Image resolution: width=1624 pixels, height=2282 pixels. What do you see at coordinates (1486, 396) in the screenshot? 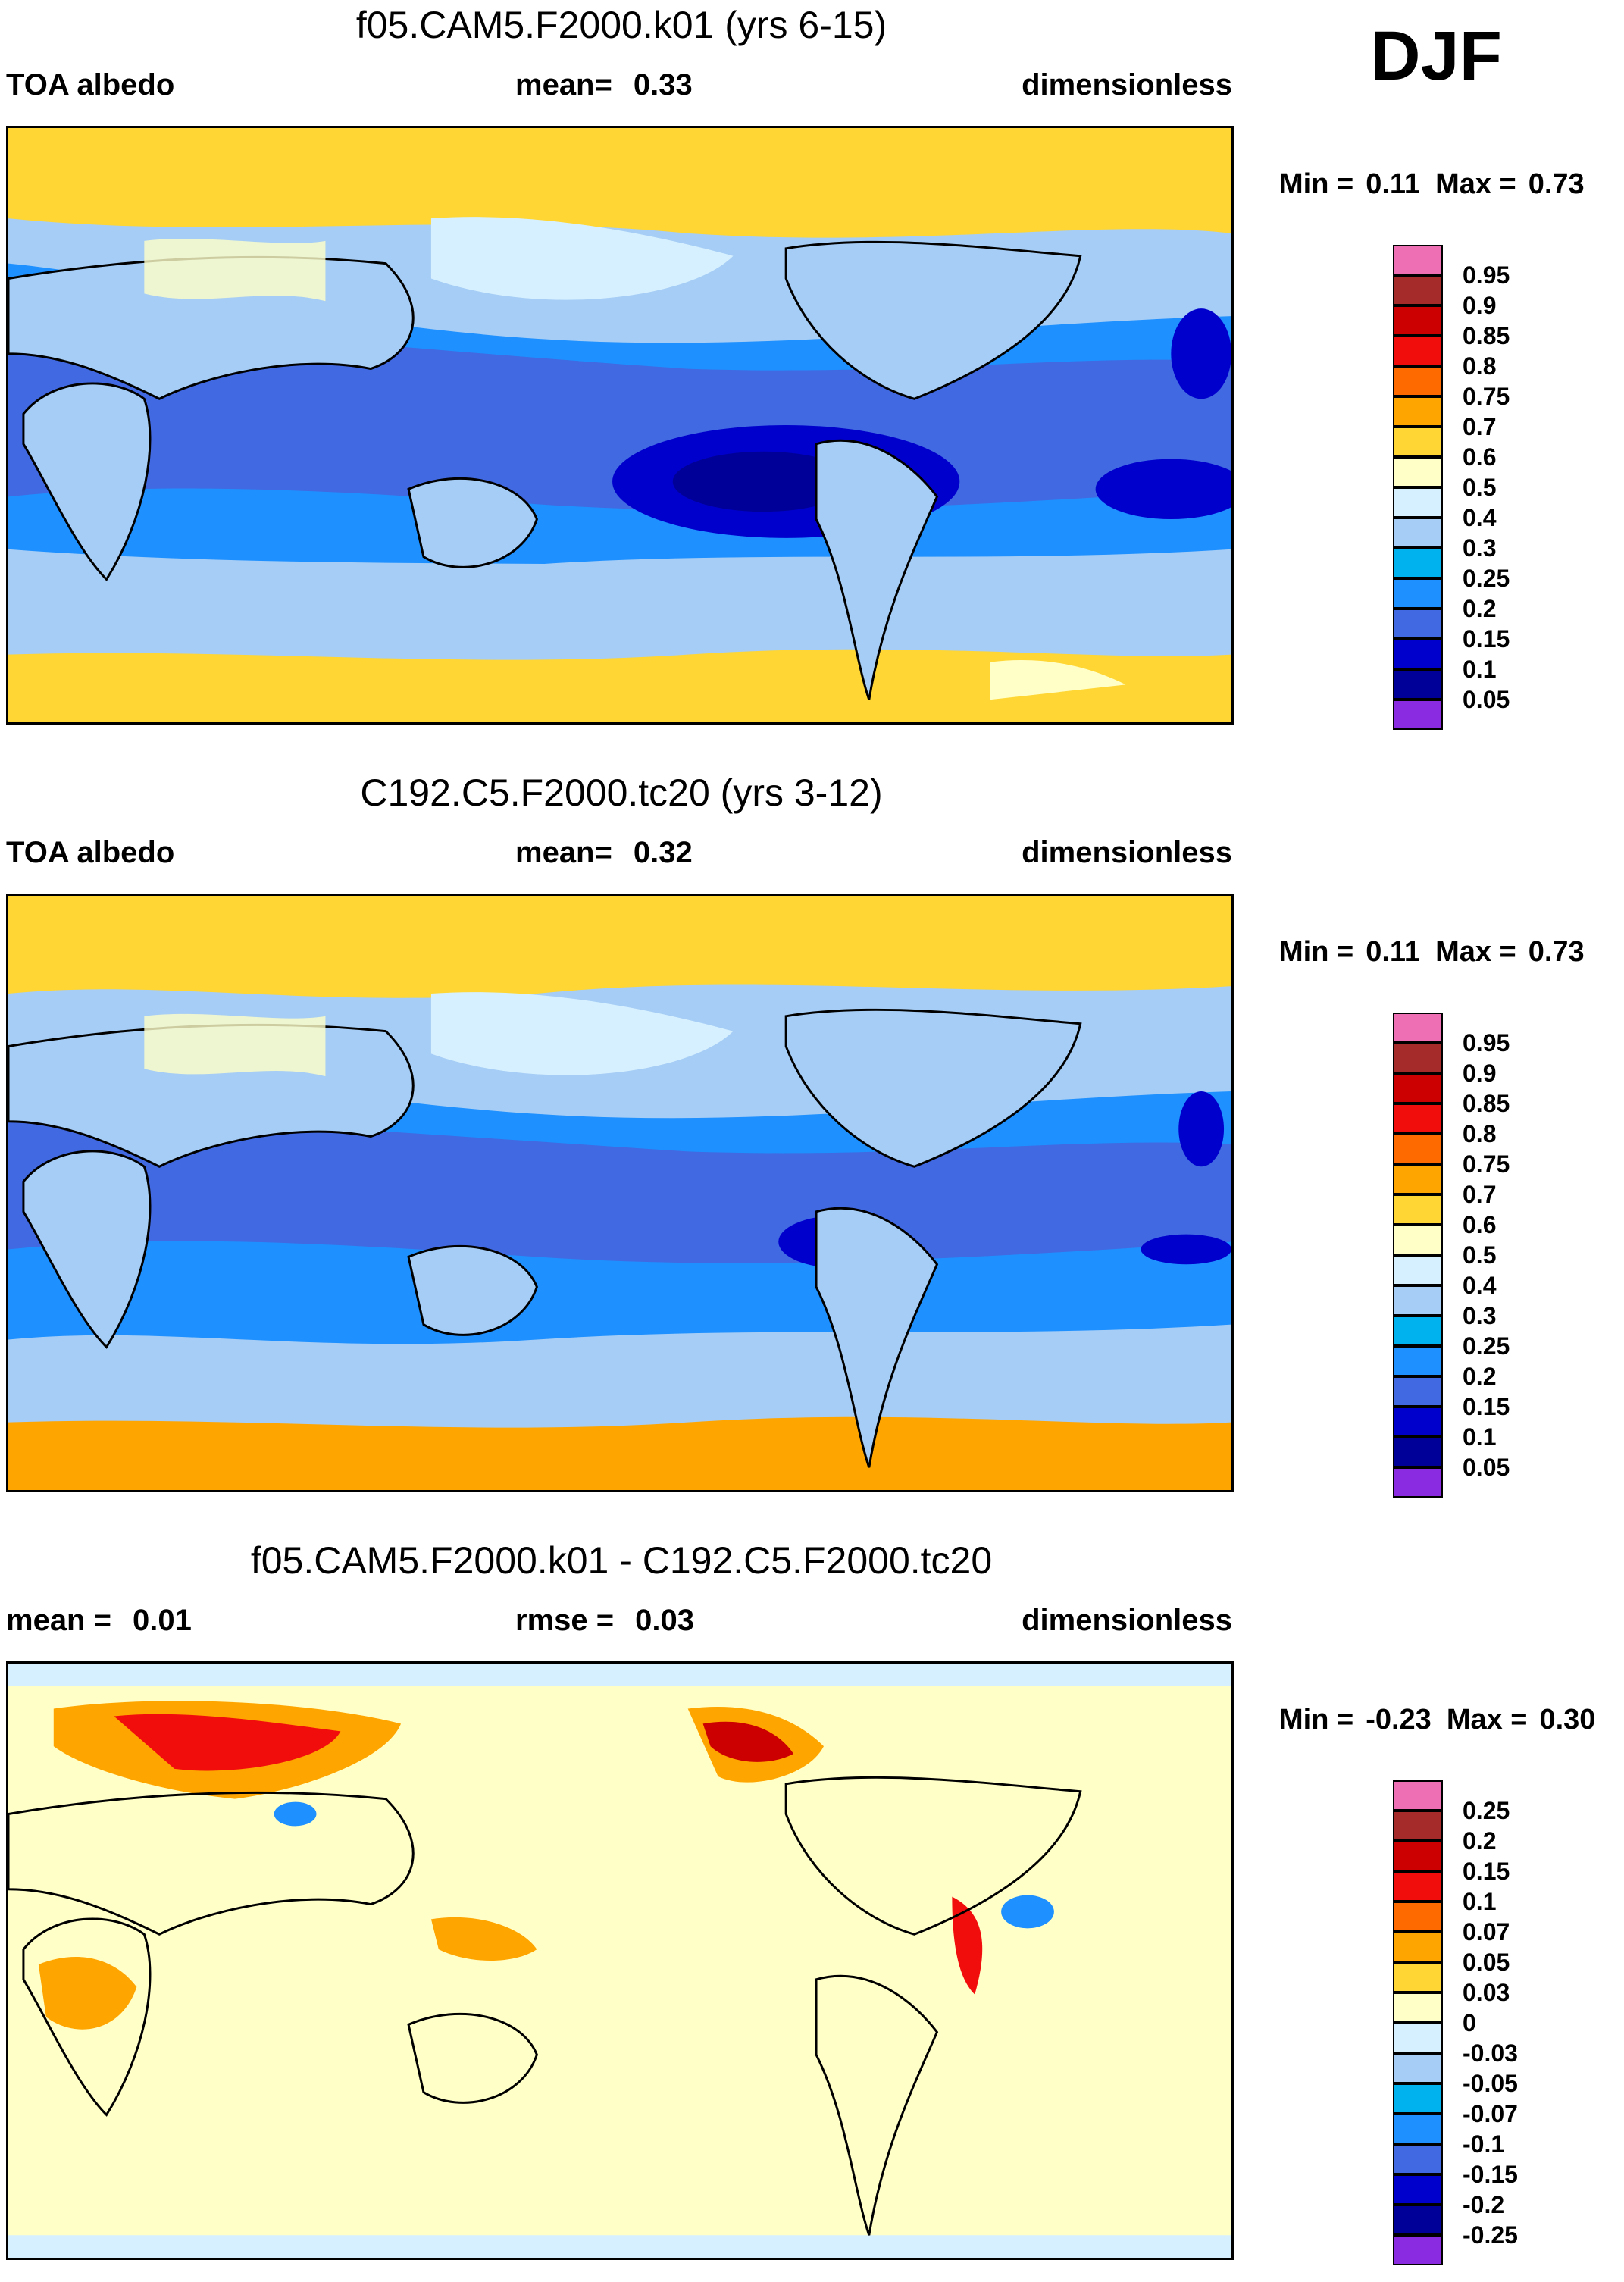
I see `legend-level-label: 0.75` at bounding box center [1486, 396].